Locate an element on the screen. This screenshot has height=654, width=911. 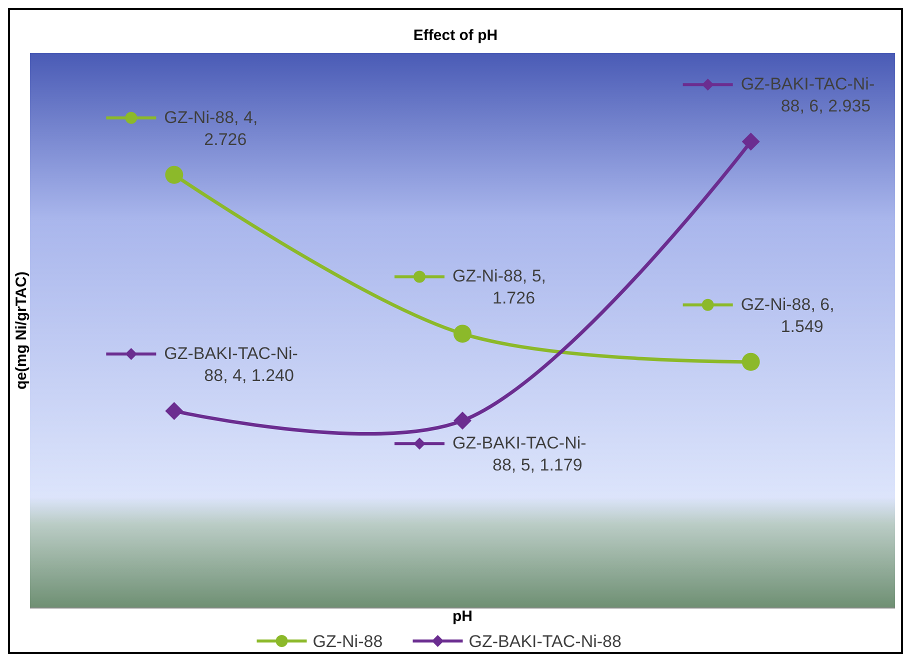
y-axis-title: qe(mg Ni/grTAC) is located at coordinates (21, 330).